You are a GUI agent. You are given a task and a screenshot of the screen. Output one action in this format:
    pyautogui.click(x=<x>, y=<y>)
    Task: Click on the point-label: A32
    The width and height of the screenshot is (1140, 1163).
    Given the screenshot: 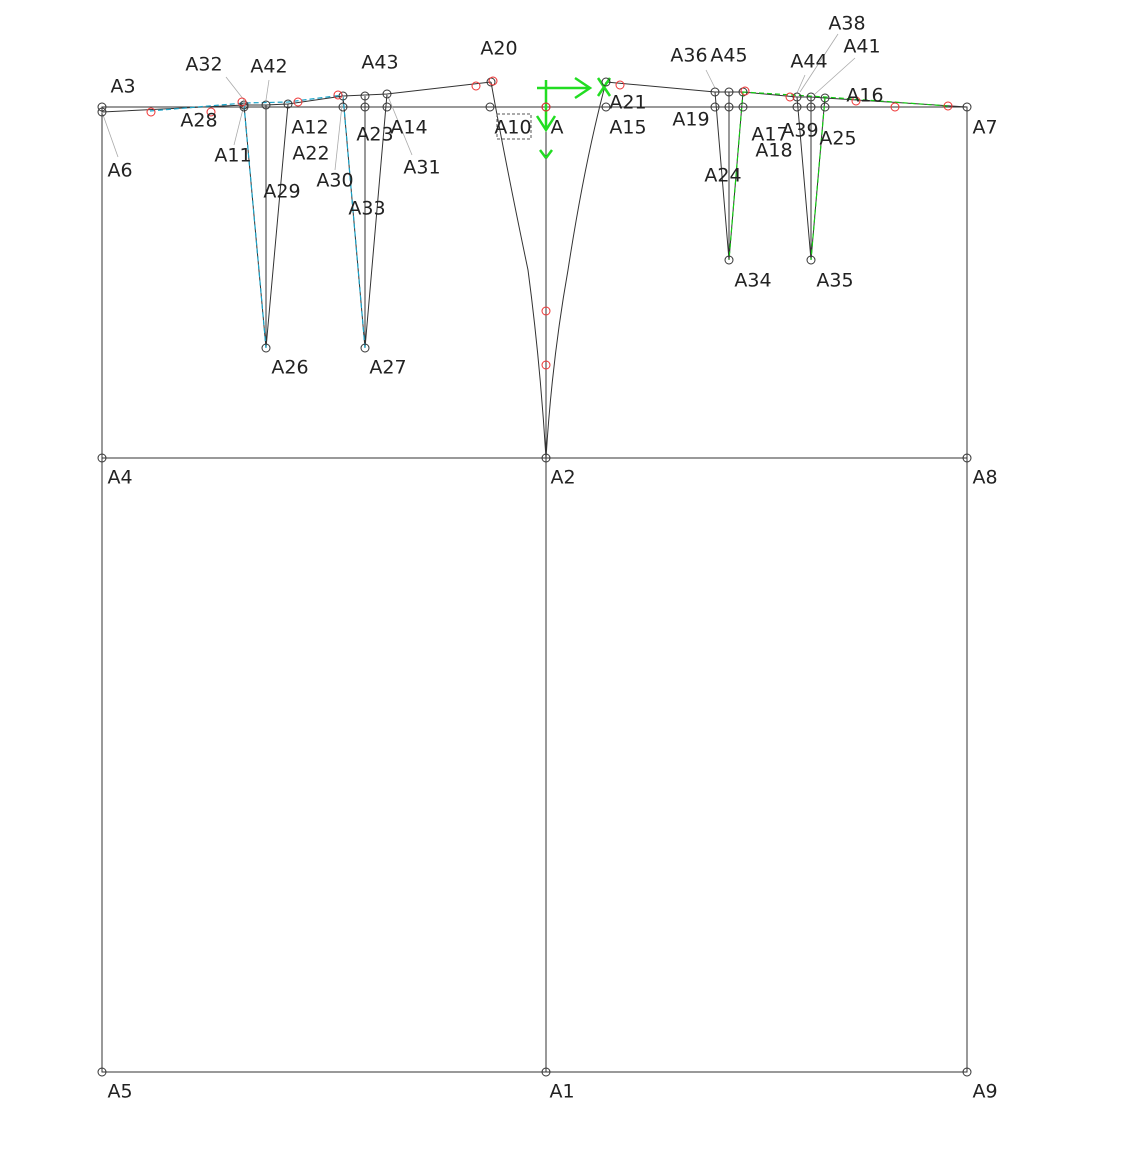 What is the action you would take?
    pyautogui.click(x=203, y=65)
    